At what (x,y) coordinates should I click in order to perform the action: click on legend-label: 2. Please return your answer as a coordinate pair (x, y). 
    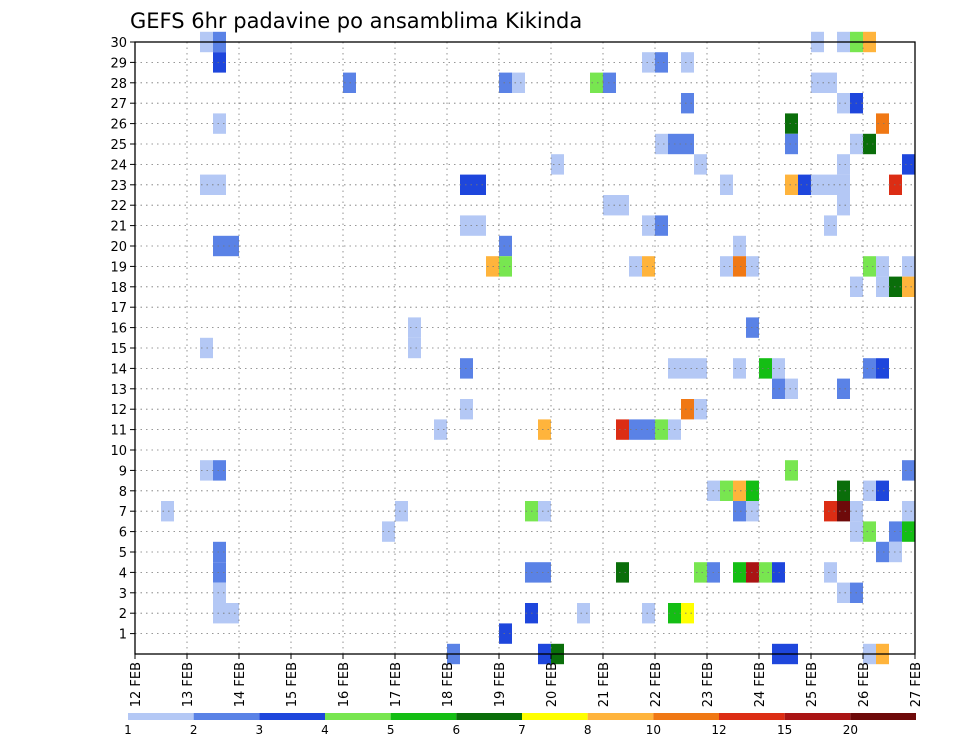
    Looking at the image, I should click on (194, 730).